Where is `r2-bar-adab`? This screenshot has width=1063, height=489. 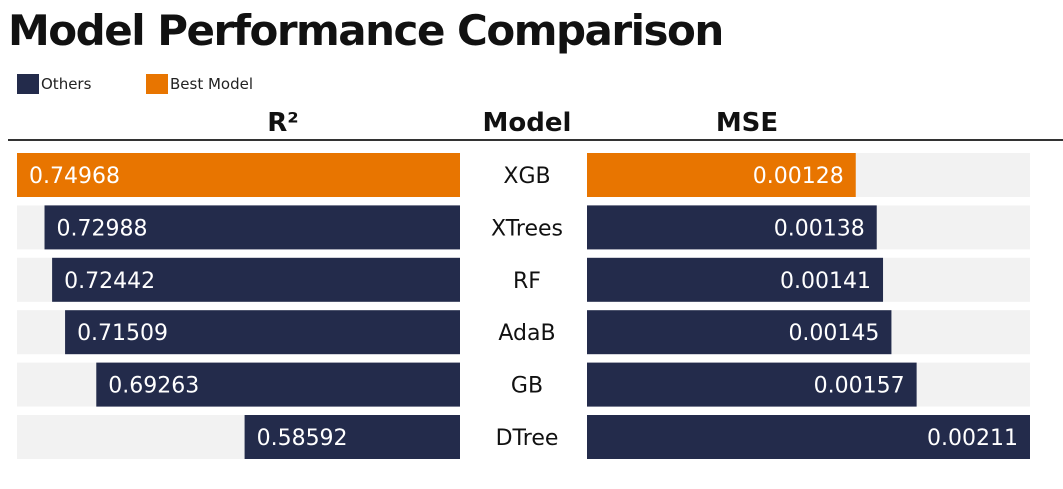
r2-bar-adab is located at coordinates (263, 332).